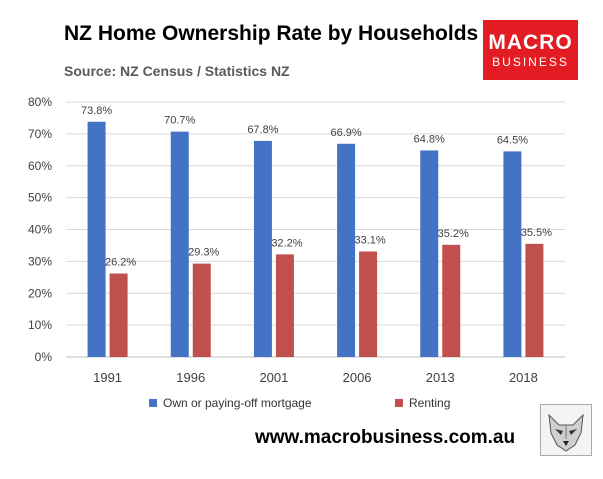 This screenshot has height=479, width=603. Describe the element at coordinates (440, 377) in the screenshot. I see `x-tick-label: 2013` at that location.